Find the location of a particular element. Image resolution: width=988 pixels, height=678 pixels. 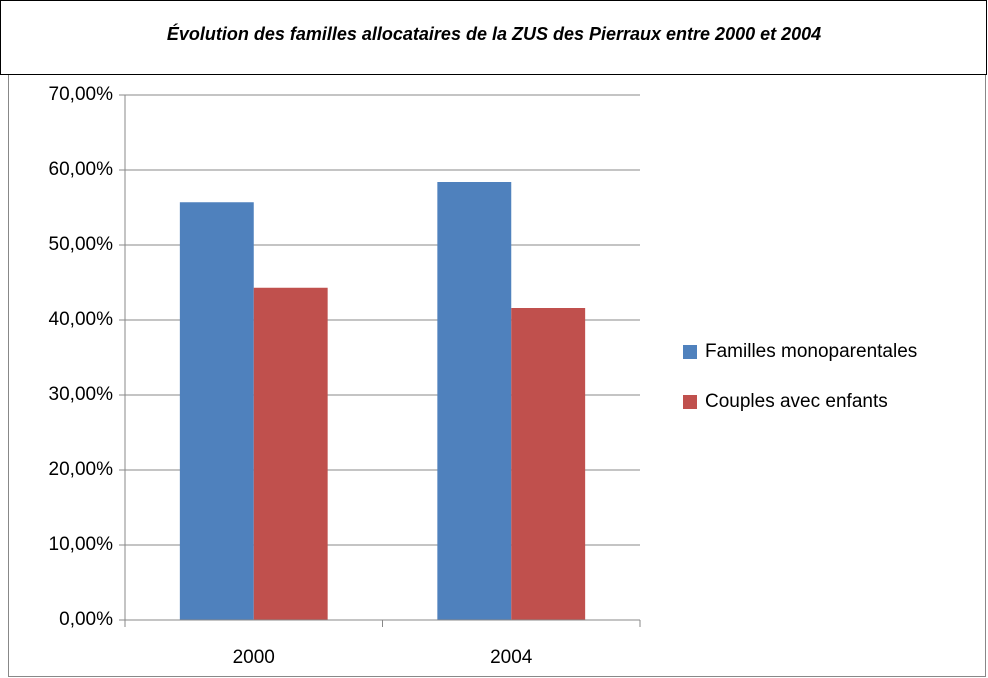

y-tick-label: 70,00% is located at coordinates (81, 94).